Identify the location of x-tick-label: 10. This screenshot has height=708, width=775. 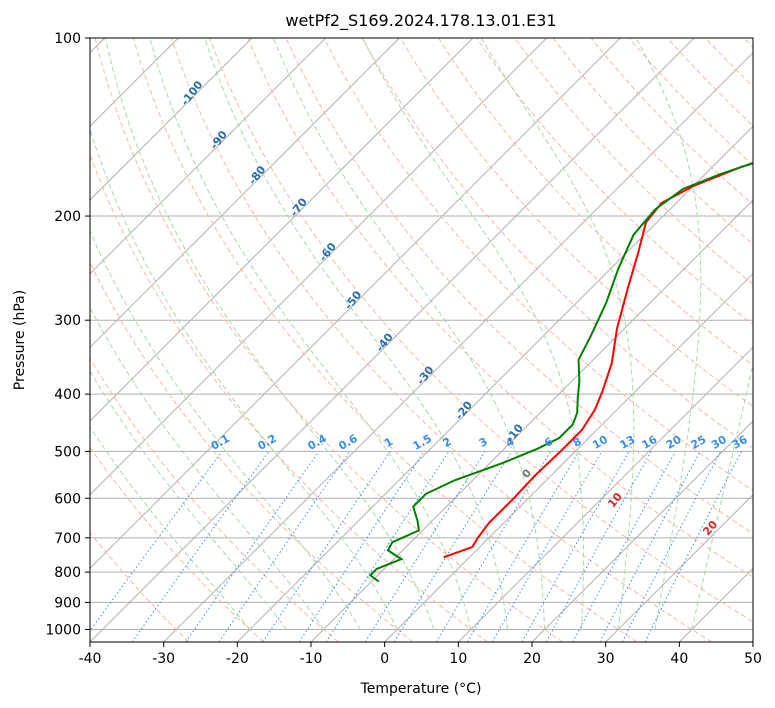
(458, 659).